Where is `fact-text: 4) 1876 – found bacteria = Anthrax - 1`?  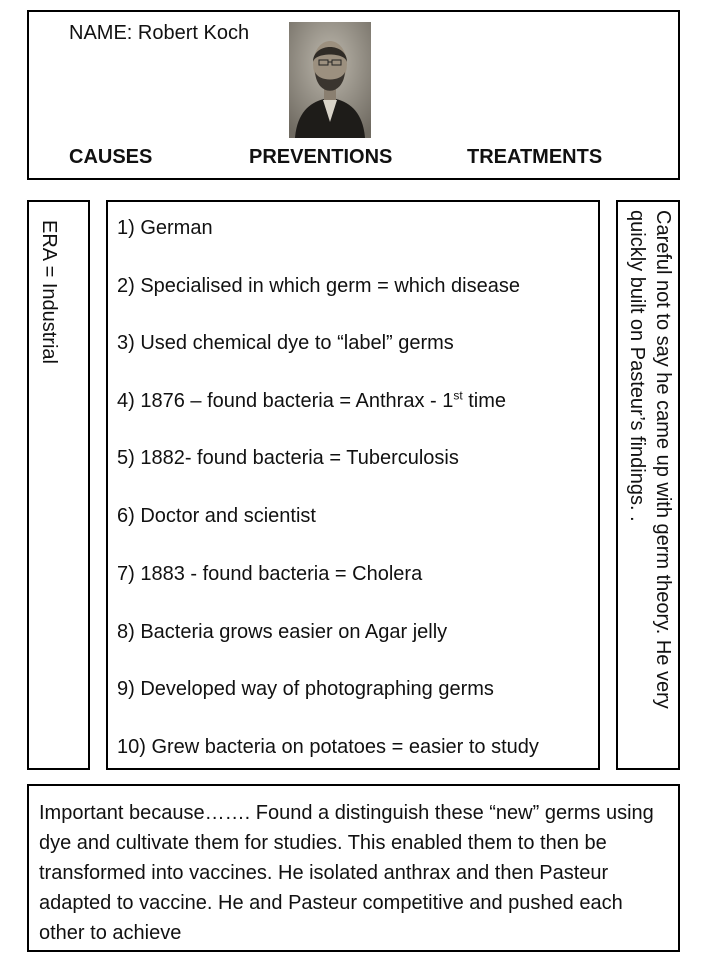
fact-text: 4) 1876 – found bacteria = Anthrax - 1 is located at coordinates (285, 401).